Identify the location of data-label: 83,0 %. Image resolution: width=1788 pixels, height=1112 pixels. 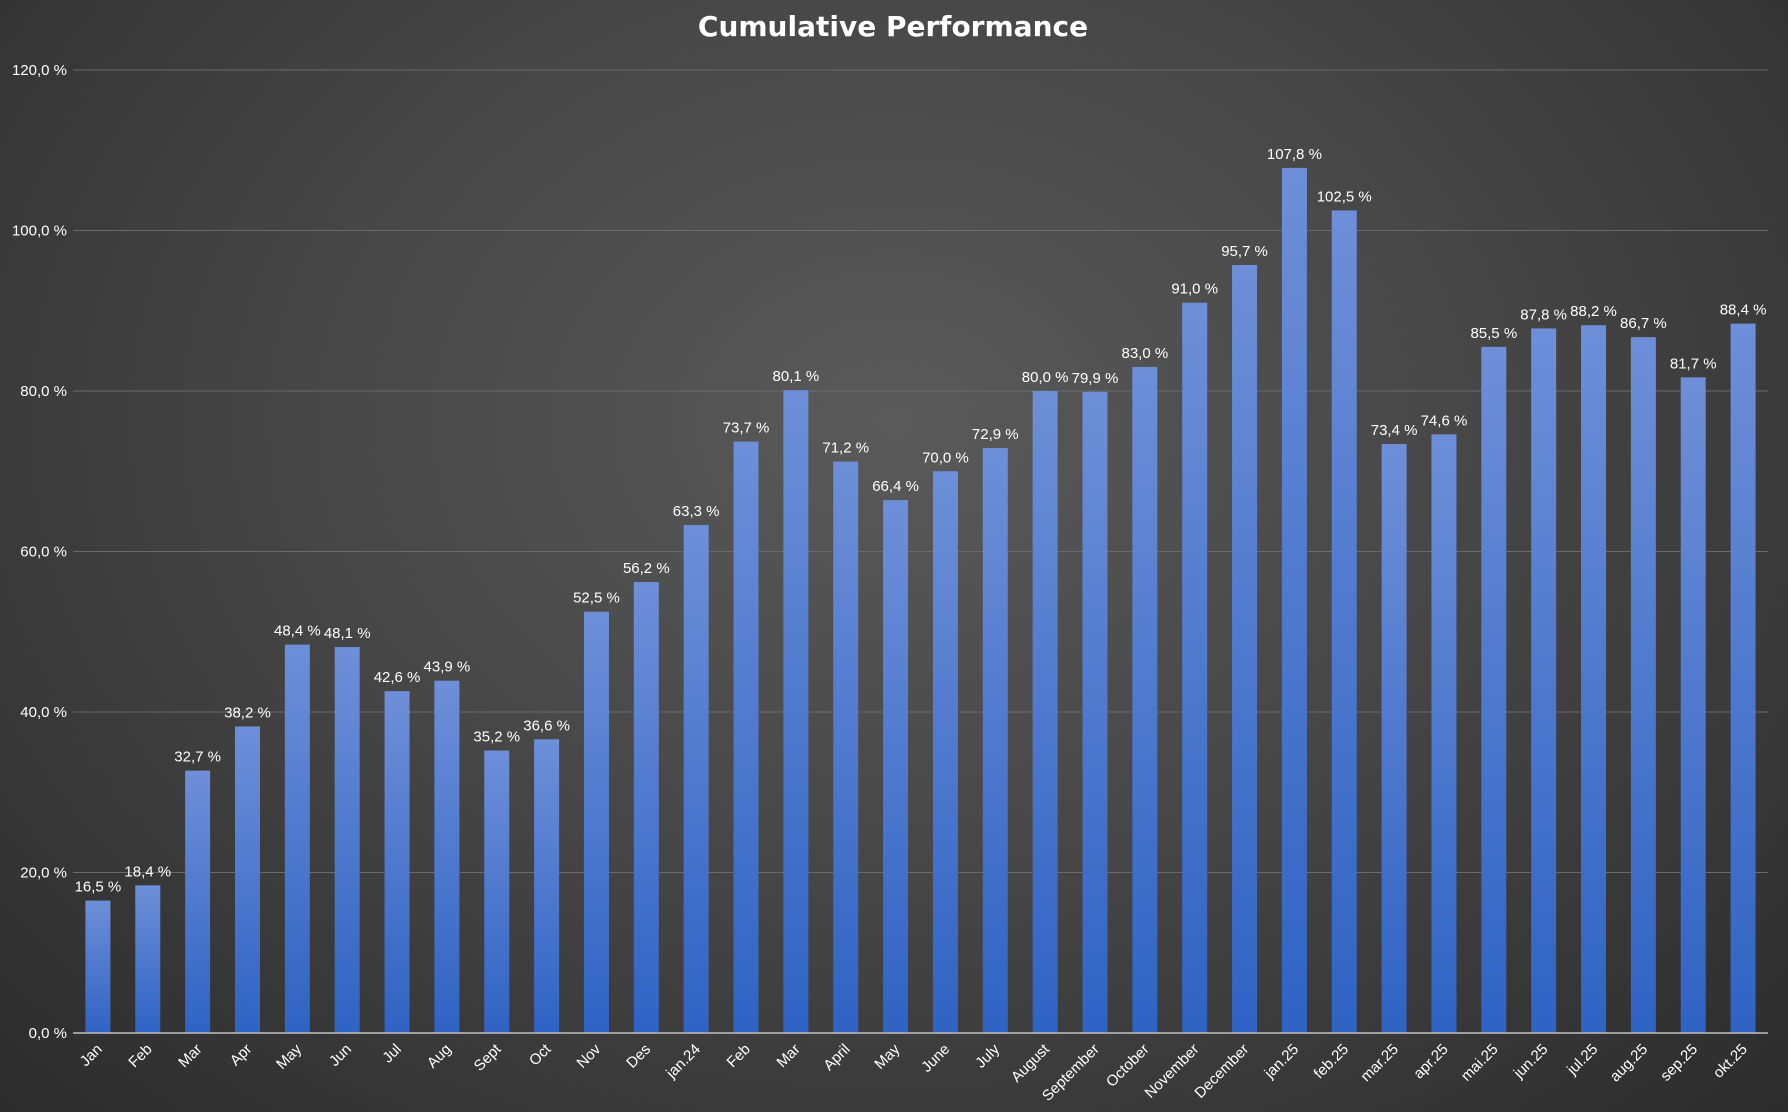
(1144, 353).